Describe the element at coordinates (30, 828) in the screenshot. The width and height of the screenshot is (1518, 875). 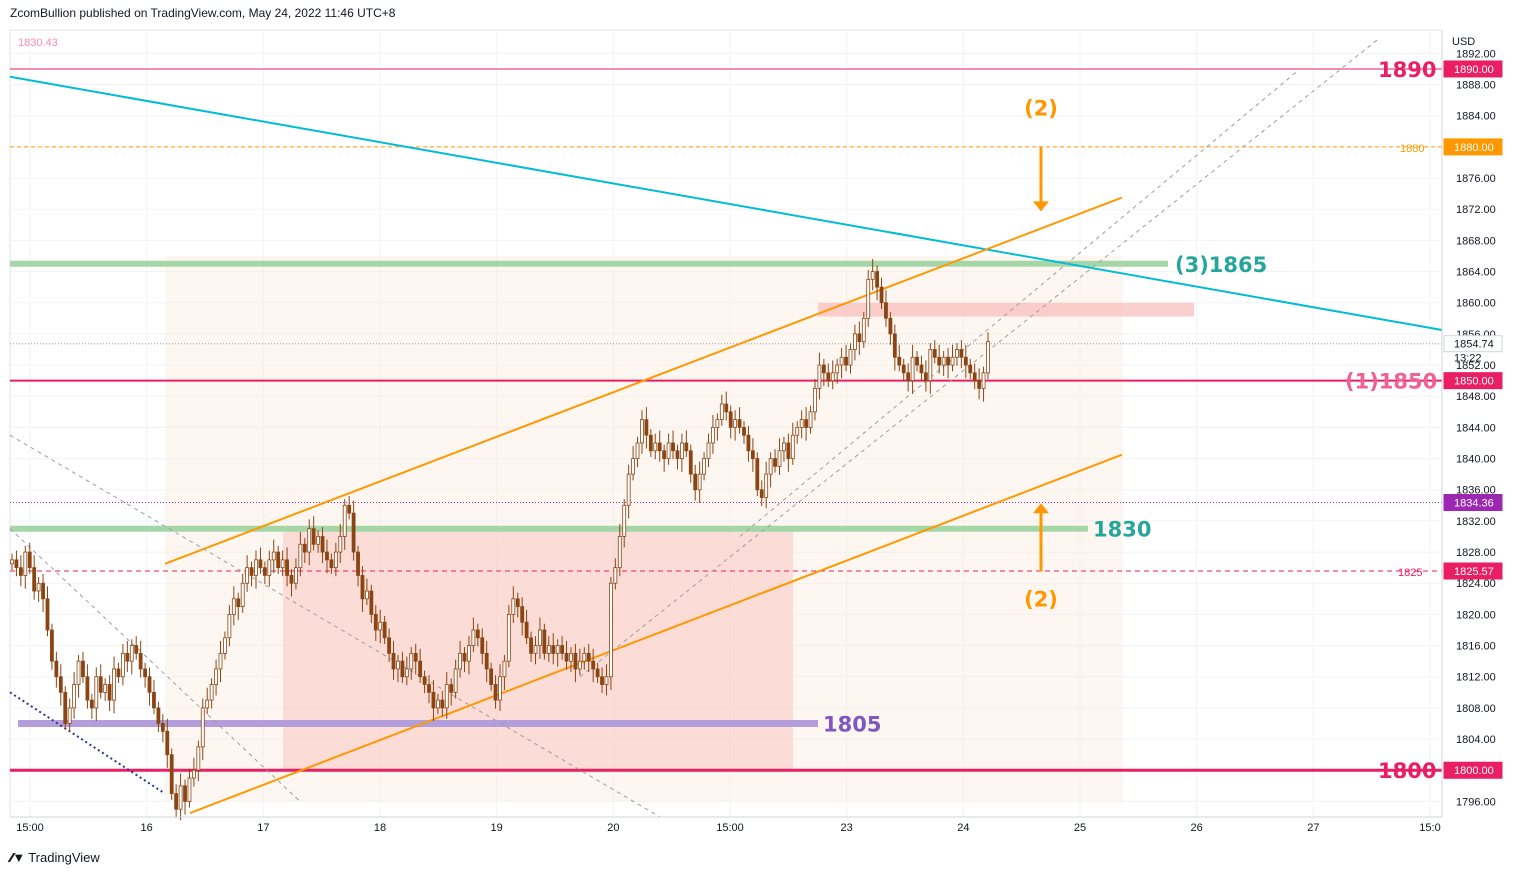
I see `x-tick-label: 15:00` at that location.